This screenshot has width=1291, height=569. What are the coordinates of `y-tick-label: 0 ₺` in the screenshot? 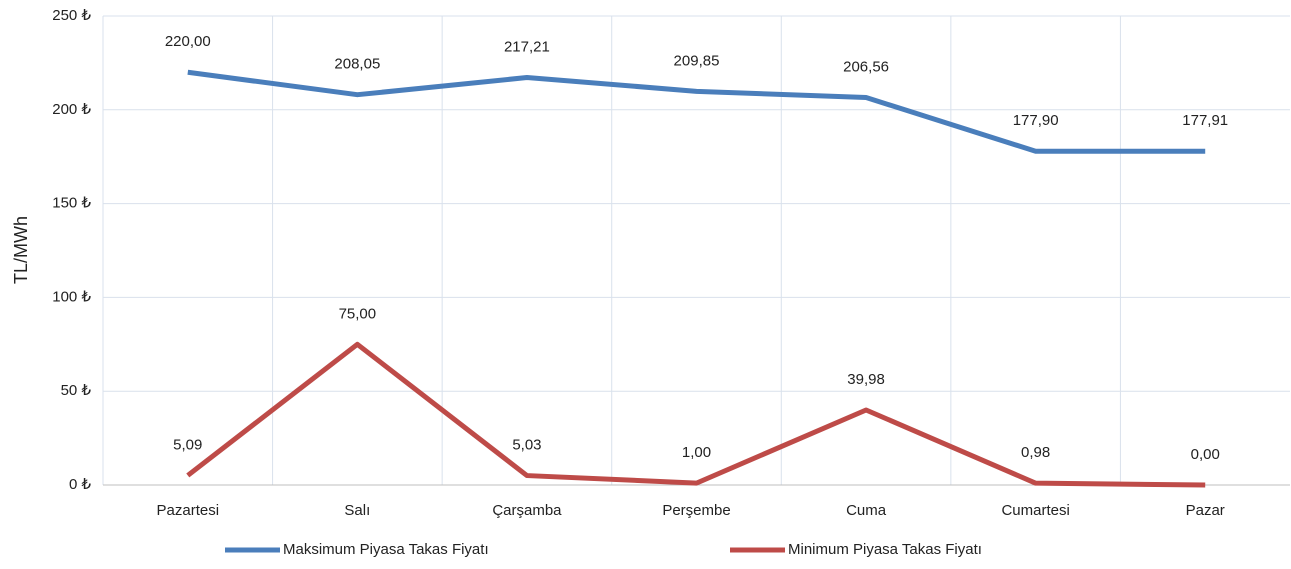 It's located at (80, 484).